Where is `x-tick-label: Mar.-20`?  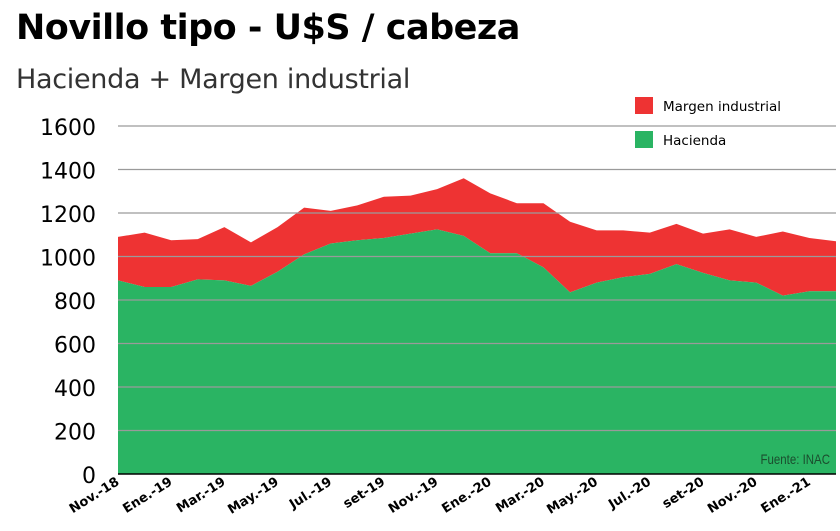 x-tick-label: Mar.-20 is located at coordinates (520, 496).